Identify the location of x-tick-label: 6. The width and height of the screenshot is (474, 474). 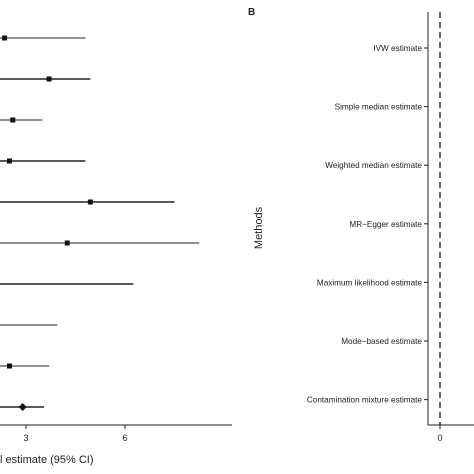
(124, 438).